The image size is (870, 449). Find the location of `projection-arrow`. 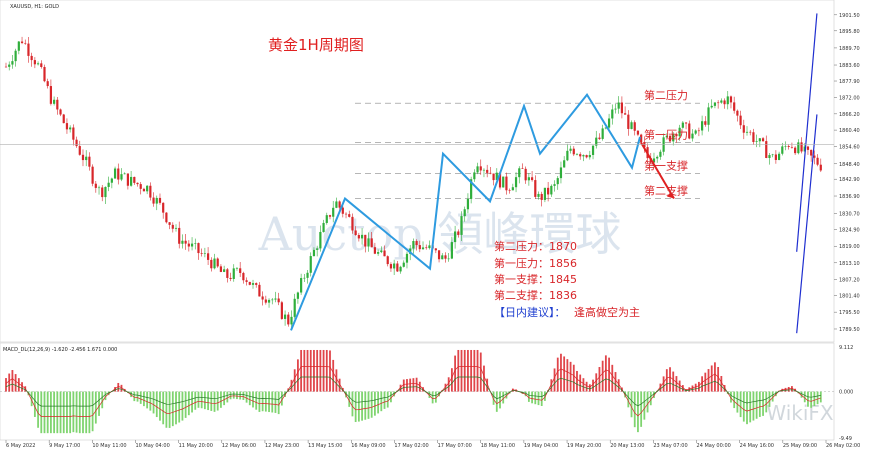

projection-arrow is located at coordinates (657, 170).